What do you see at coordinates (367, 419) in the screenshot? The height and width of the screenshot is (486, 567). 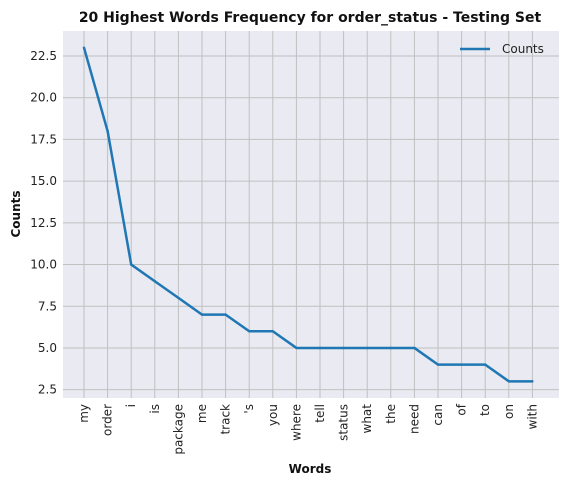 I see `x-tick-label: what` at bounding box center [367, 419].